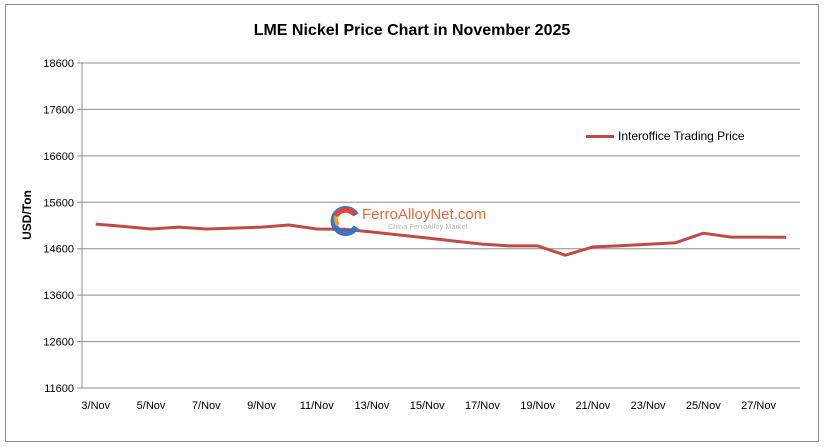  Describe the element at coordinates (592, 406) in the screenshot. I see `x-tick-label: 21/Nov` at that location.